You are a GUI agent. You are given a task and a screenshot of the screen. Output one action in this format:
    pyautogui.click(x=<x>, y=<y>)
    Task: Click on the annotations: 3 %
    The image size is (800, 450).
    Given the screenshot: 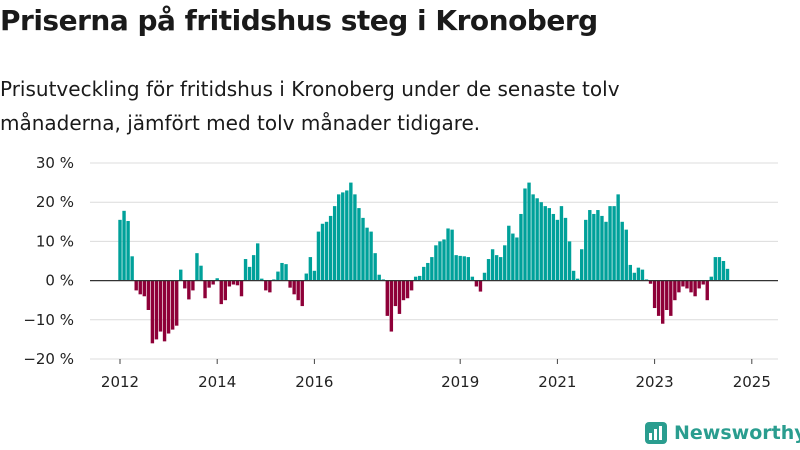 What is the action you would take?
    pyautogui.click(x=753, y=147)
    